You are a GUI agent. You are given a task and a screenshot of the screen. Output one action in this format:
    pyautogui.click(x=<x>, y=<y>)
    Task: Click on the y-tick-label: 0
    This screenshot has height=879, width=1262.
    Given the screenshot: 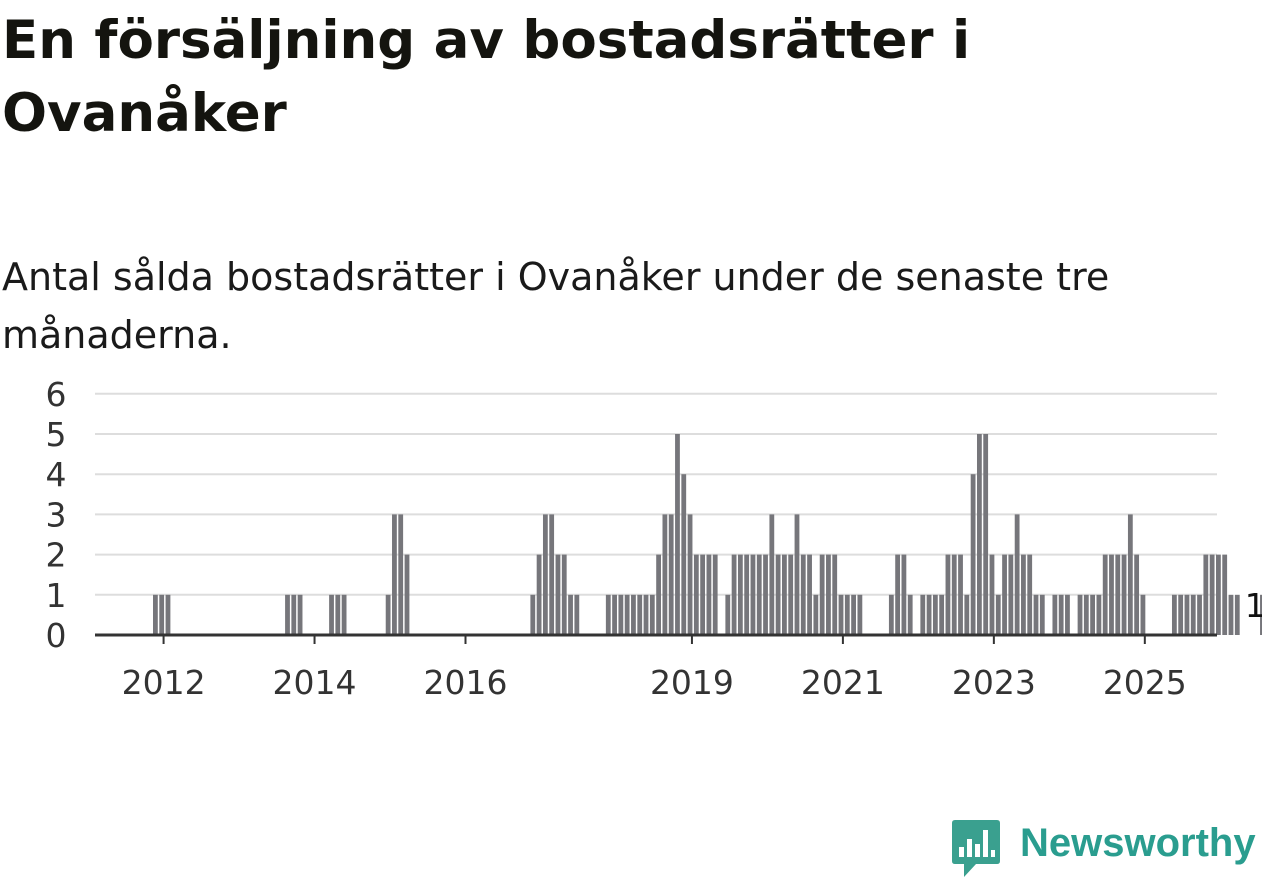 What is the action you would take?
    pyautogui.click(x=56, y=635)
    